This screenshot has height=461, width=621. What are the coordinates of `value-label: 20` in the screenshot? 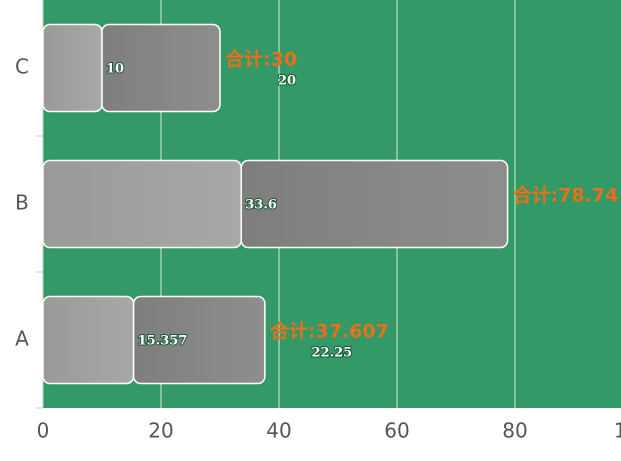 It's located at (287, 81).